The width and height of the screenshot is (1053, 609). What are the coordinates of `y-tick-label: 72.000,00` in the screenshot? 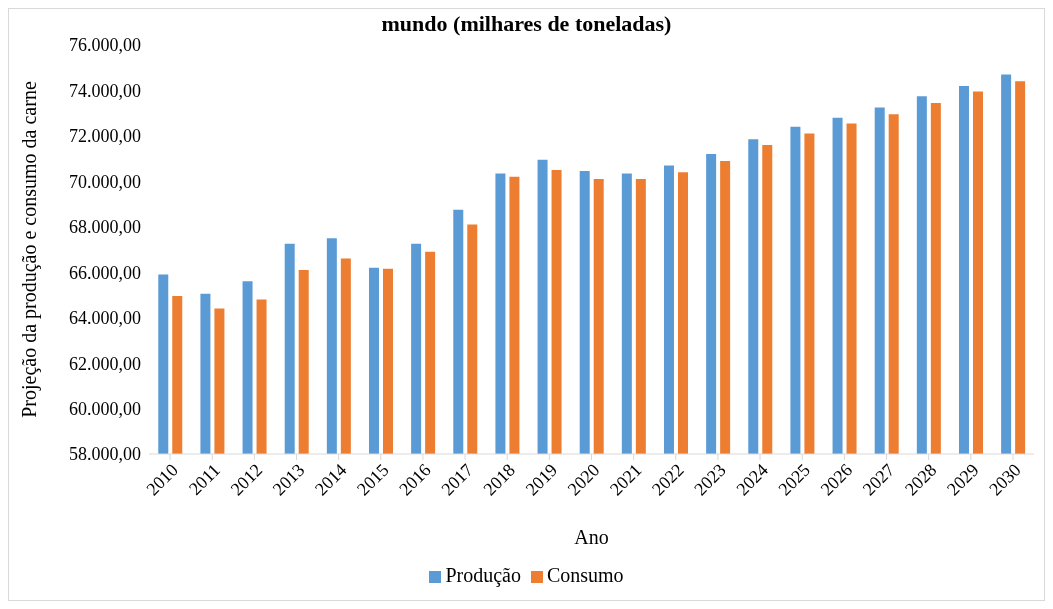 It's located at (105, 136).